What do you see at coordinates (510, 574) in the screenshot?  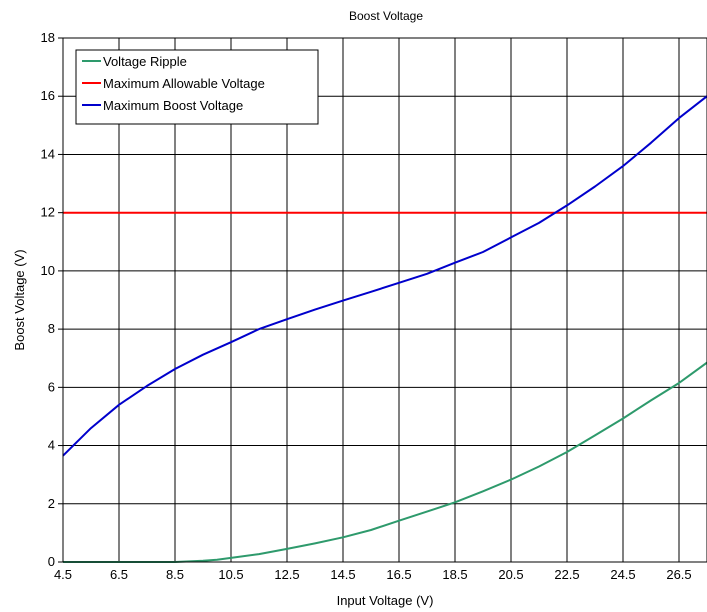 I see `x-tick-label: 20.5` at bounding box center [510, 574].